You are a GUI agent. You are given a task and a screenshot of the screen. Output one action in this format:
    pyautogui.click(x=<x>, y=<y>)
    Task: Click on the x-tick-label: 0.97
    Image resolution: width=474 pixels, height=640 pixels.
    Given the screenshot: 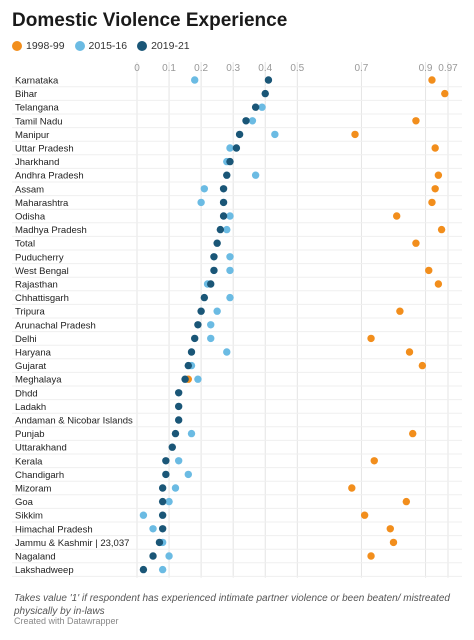 What is the action you would take?
    pyautogui.click(x=448, y=68)
    